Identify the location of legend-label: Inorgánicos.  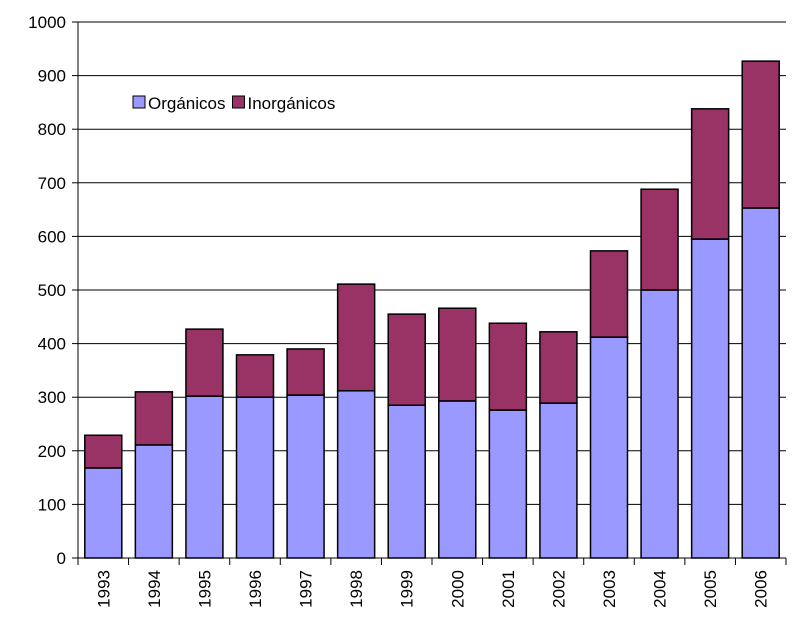
(291, 103).